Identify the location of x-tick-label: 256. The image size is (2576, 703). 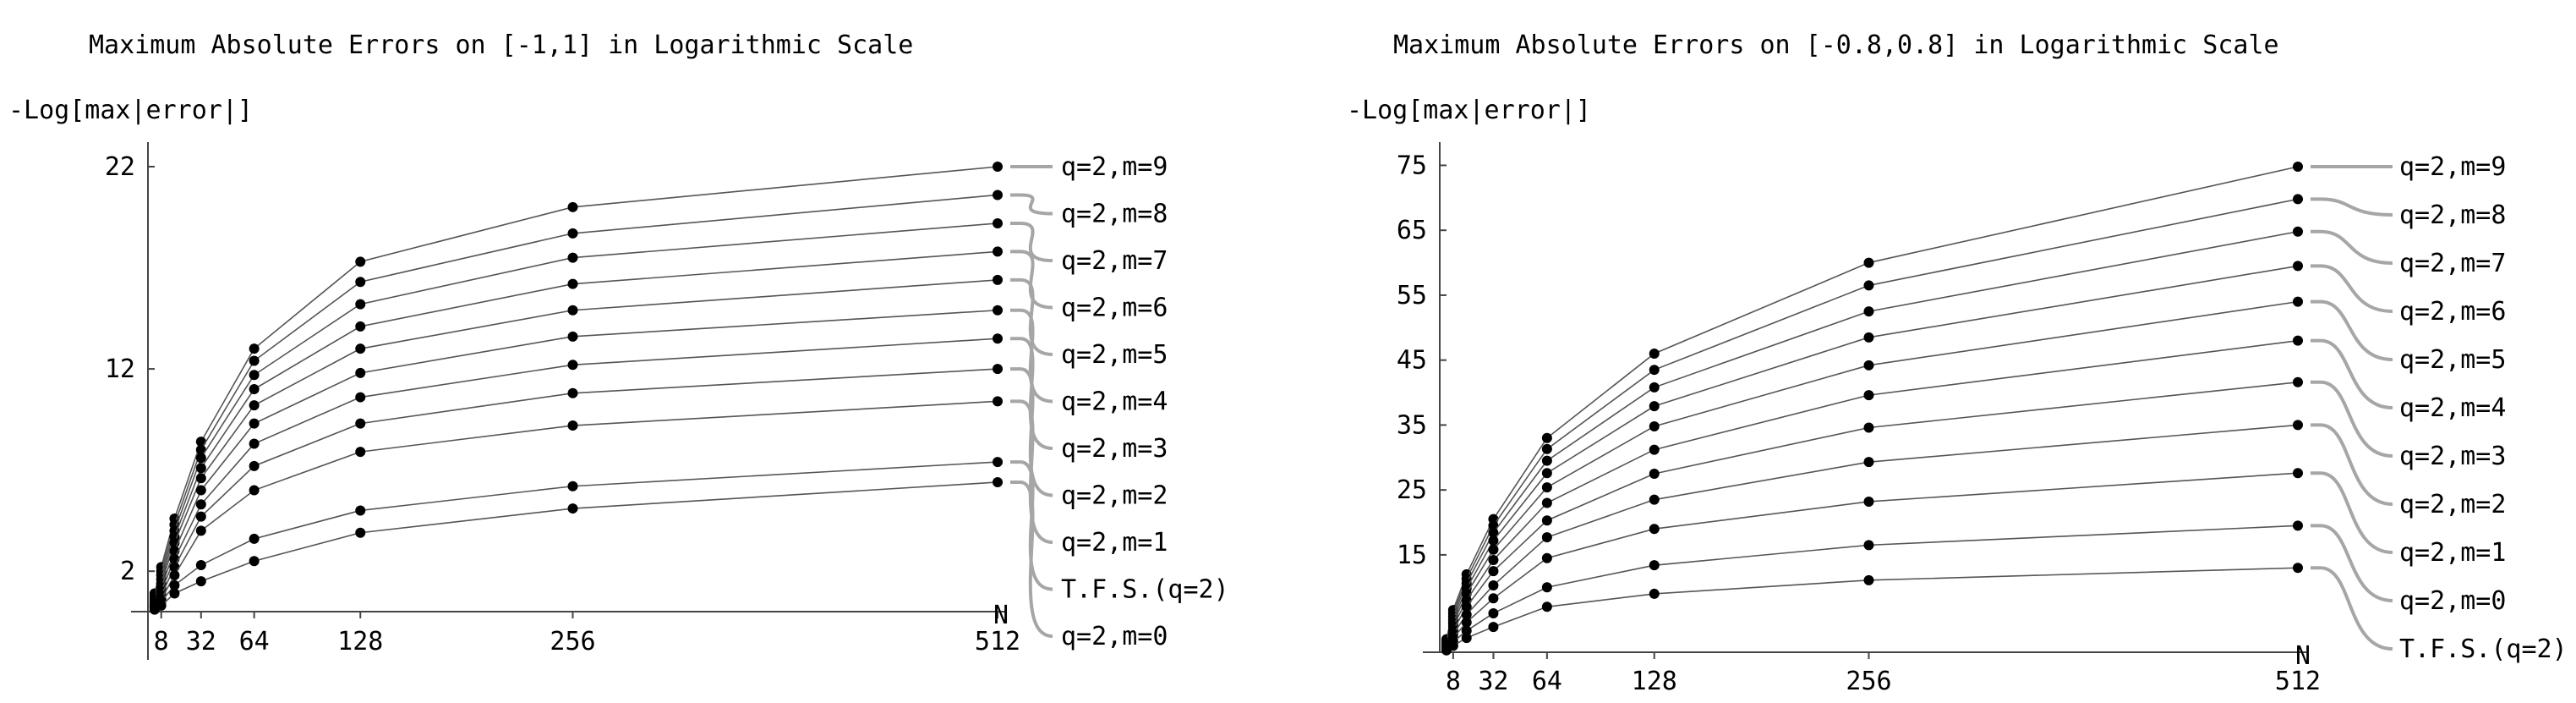
(572, 641).